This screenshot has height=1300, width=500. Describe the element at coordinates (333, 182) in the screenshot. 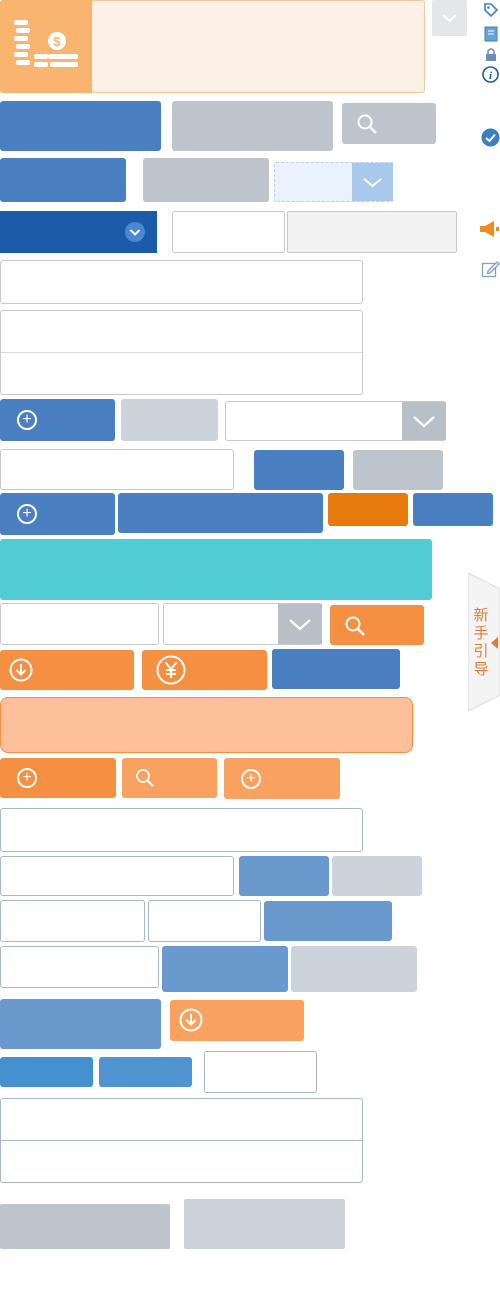

I see `light-select` at that location.